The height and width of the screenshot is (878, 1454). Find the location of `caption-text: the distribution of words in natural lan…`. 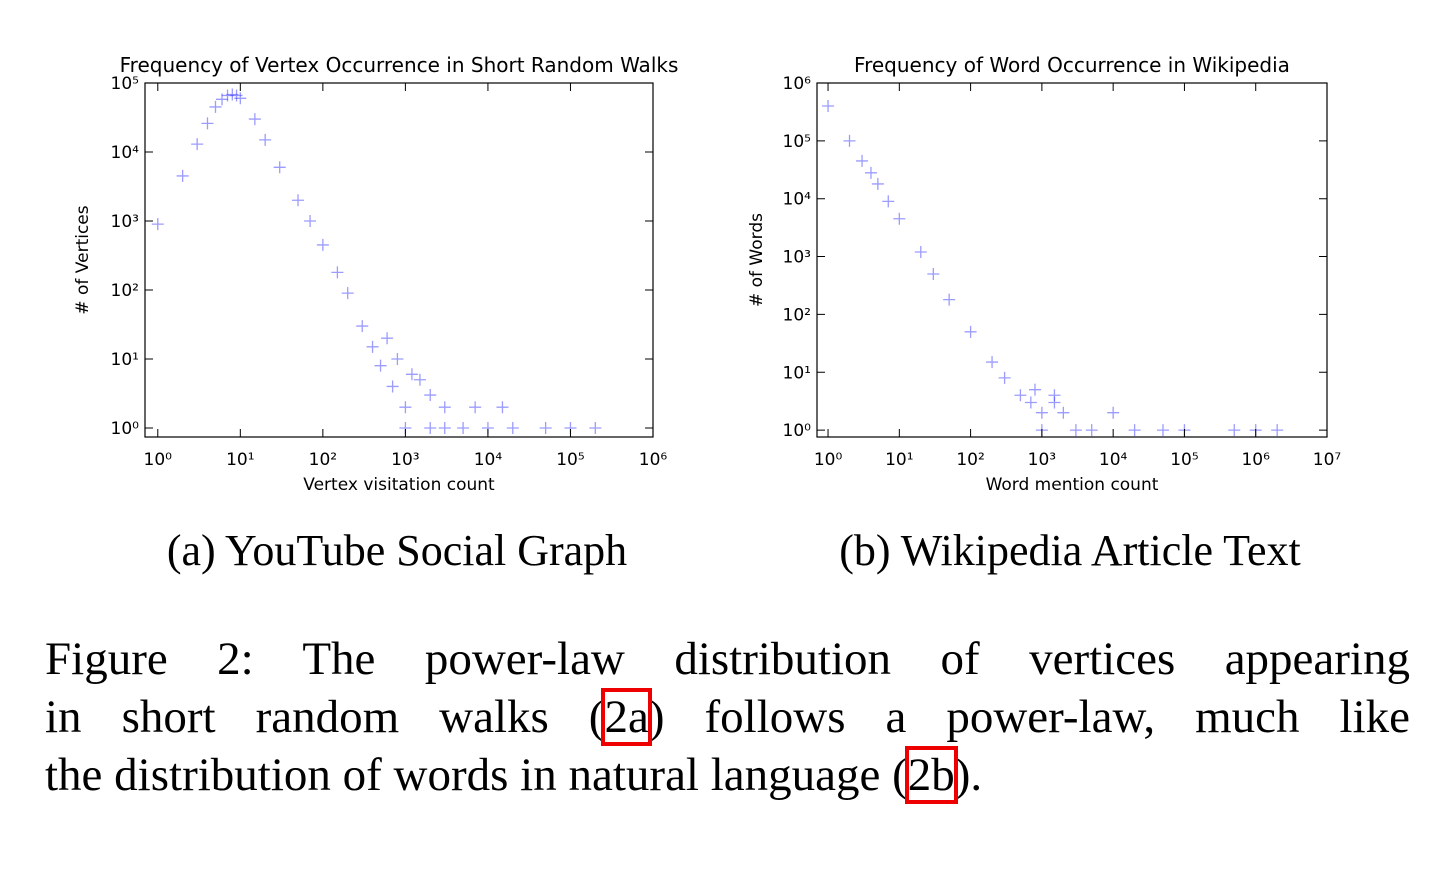

caption-text: the distribution of words in natural lan… is located at coordinates (476, 775).